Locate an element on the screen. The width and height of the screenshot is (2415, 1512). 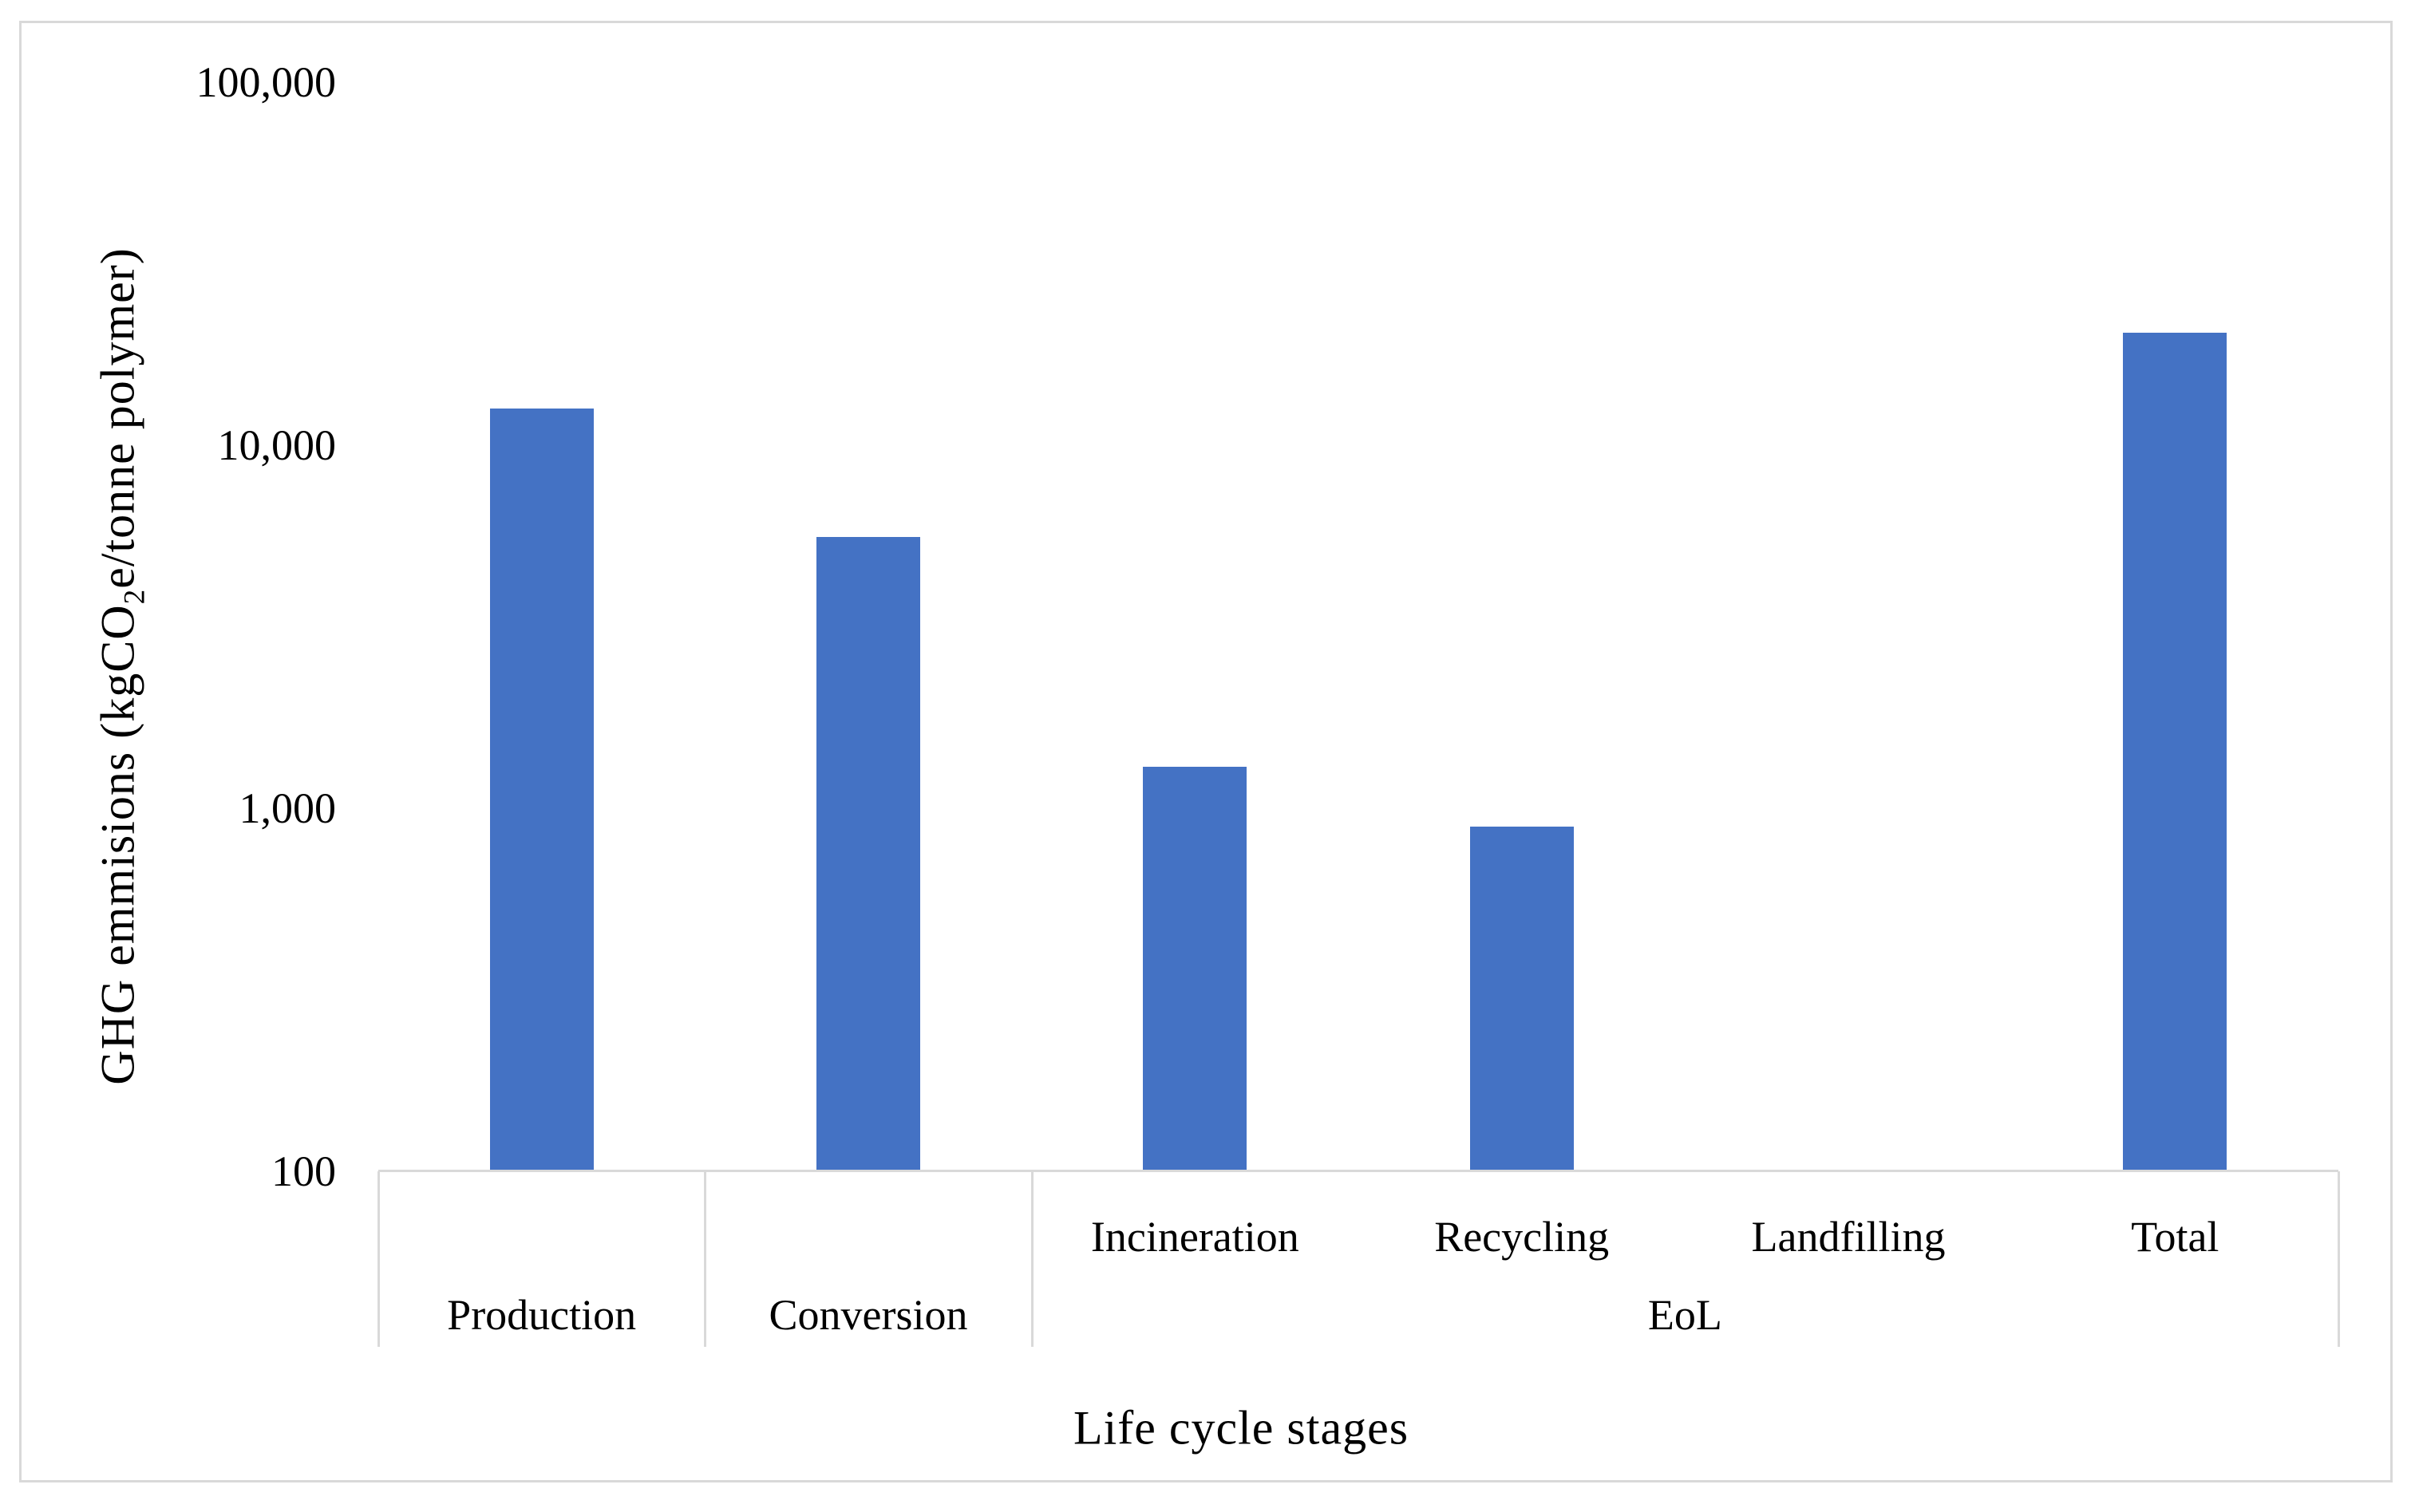
group-label-conversion: Conversion is located at coordinates (868, 1315).